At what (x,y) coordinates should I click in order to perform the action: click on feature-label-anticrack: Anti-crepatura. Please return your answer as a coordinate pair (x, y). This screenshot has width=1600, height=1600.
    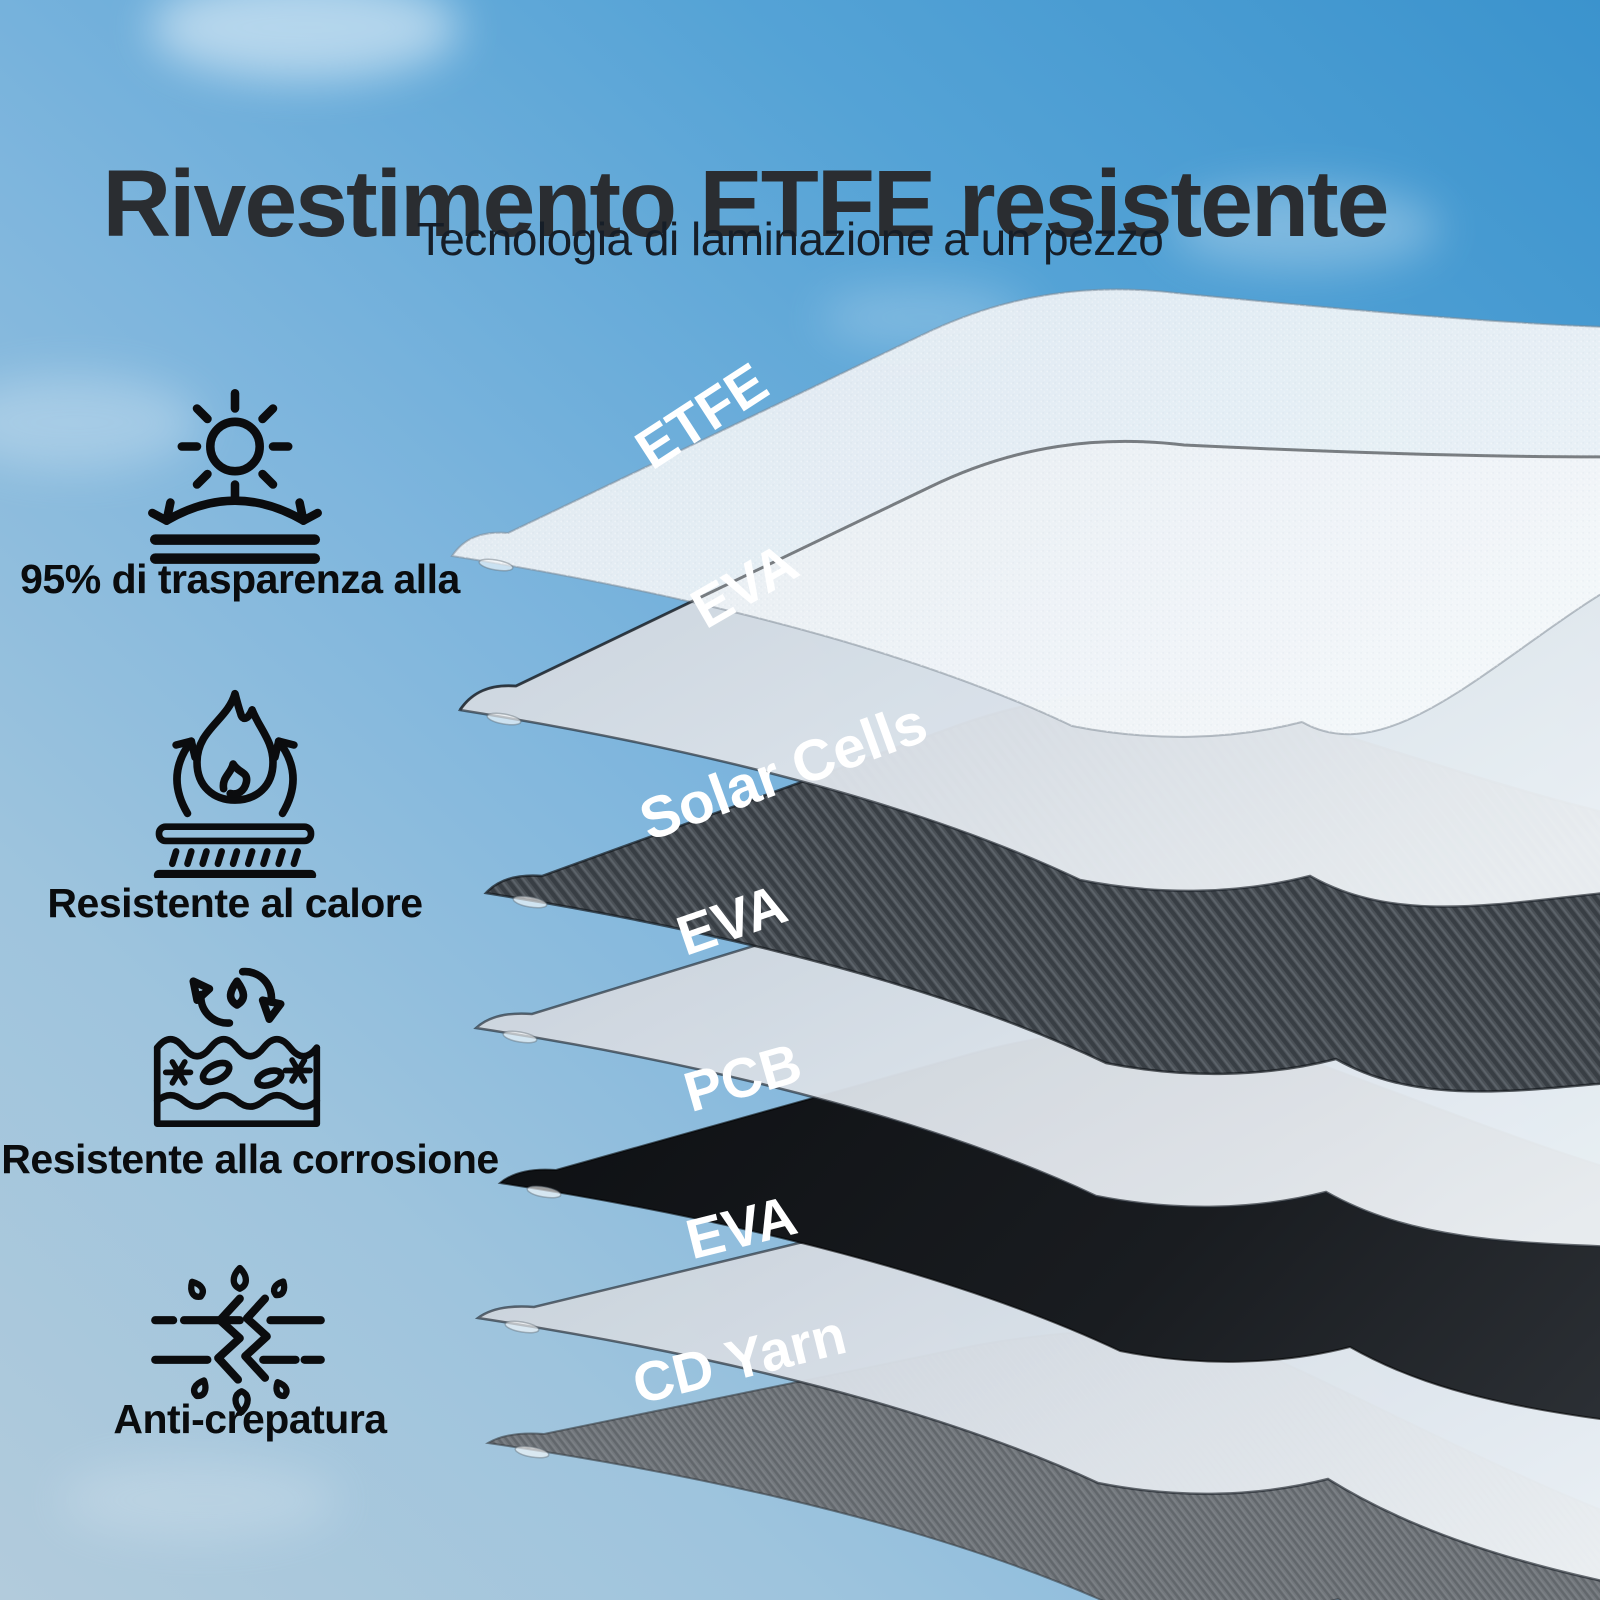
    Looking at the image, I should click on (250, 1419).